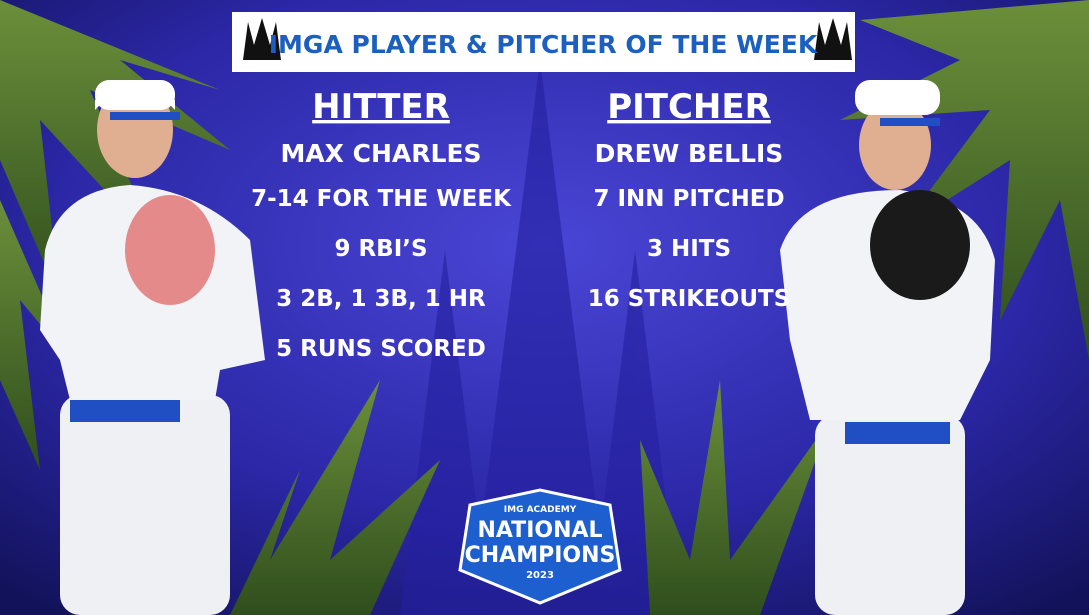  Describe the element at coordinates (539, 530) in the screenshot. I see `logo-line1: NATIONAL` at that location.